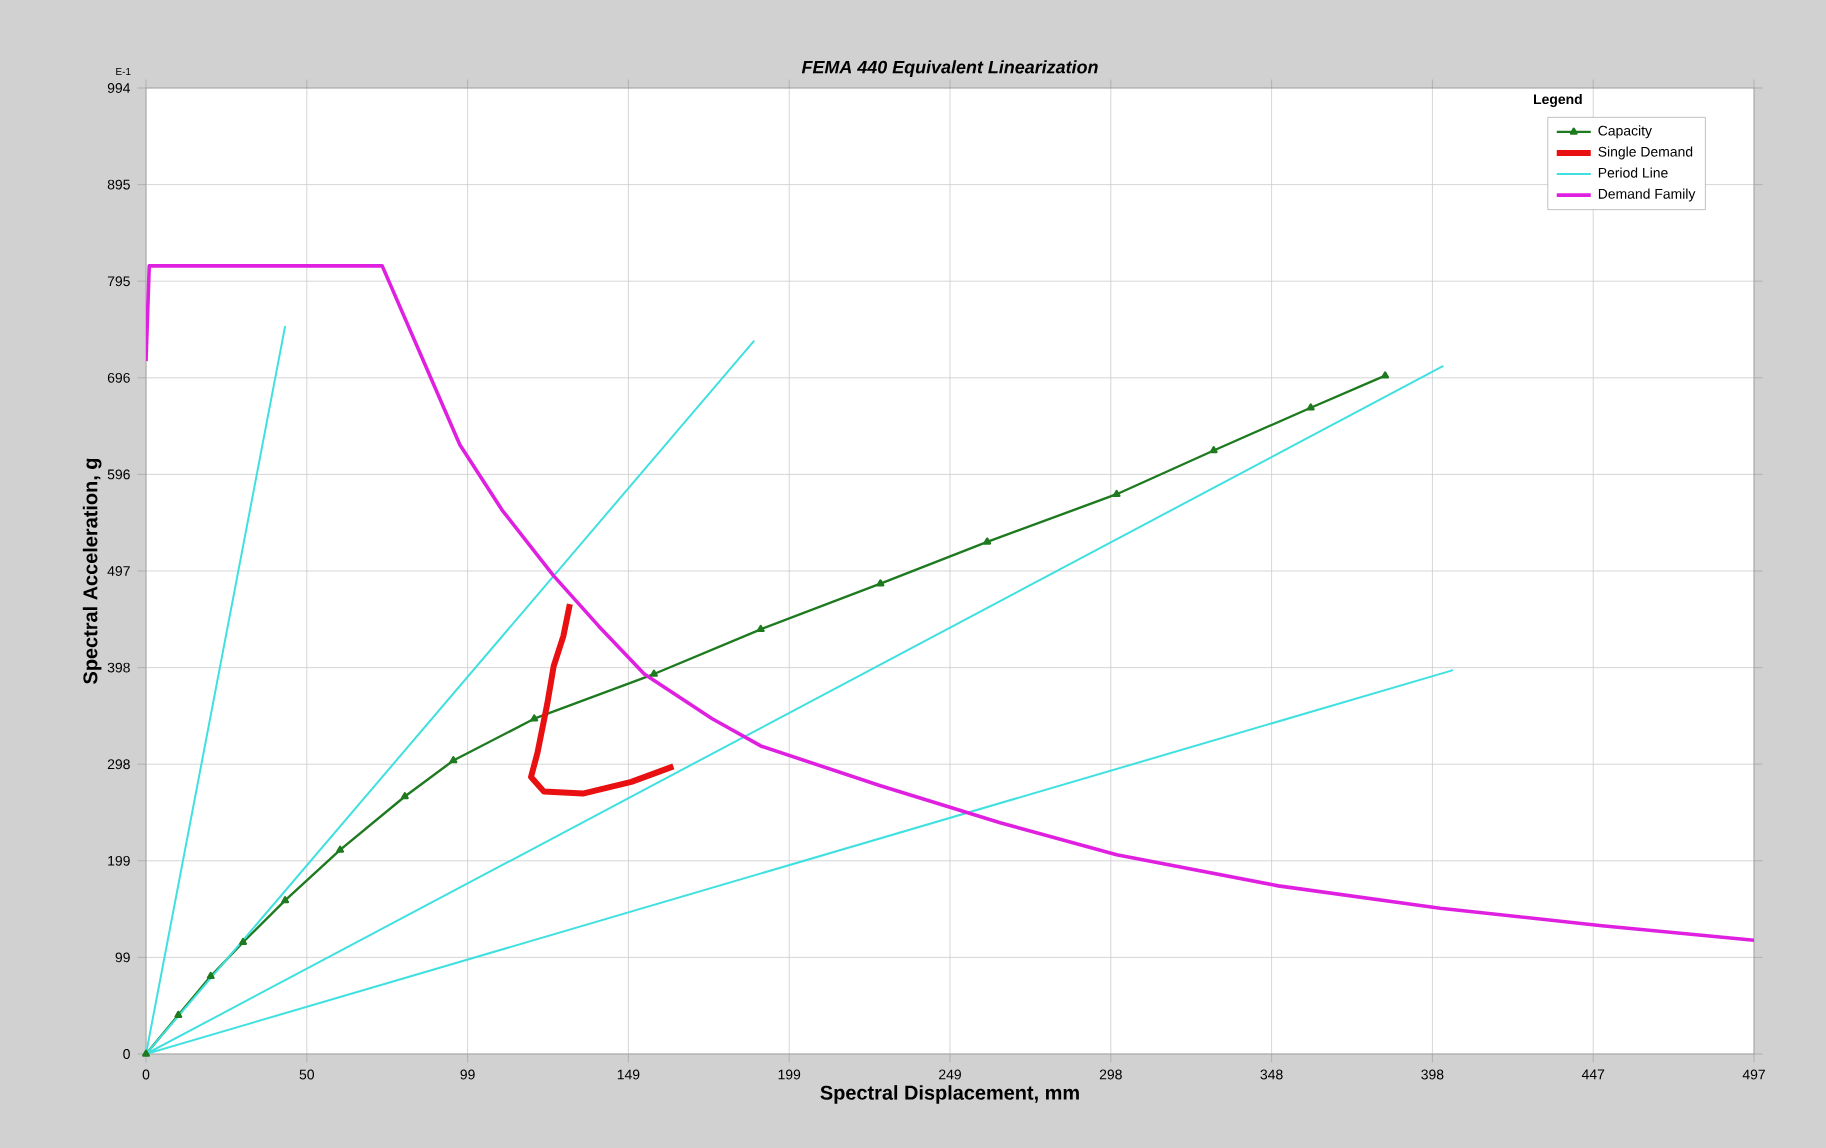  I want to click on x-axis-title: Spectral Displacement, mm, so click(949, 1094).